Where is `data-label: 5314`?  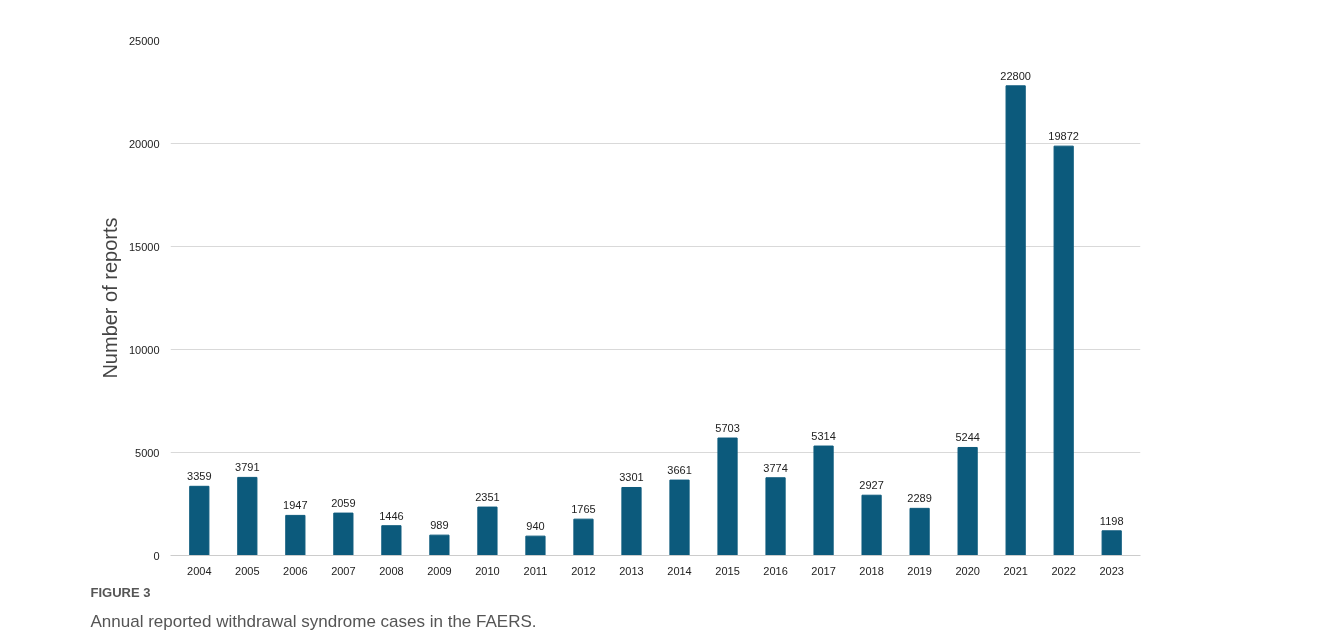
data-label: 5314 is located at coordinates (823, 436).